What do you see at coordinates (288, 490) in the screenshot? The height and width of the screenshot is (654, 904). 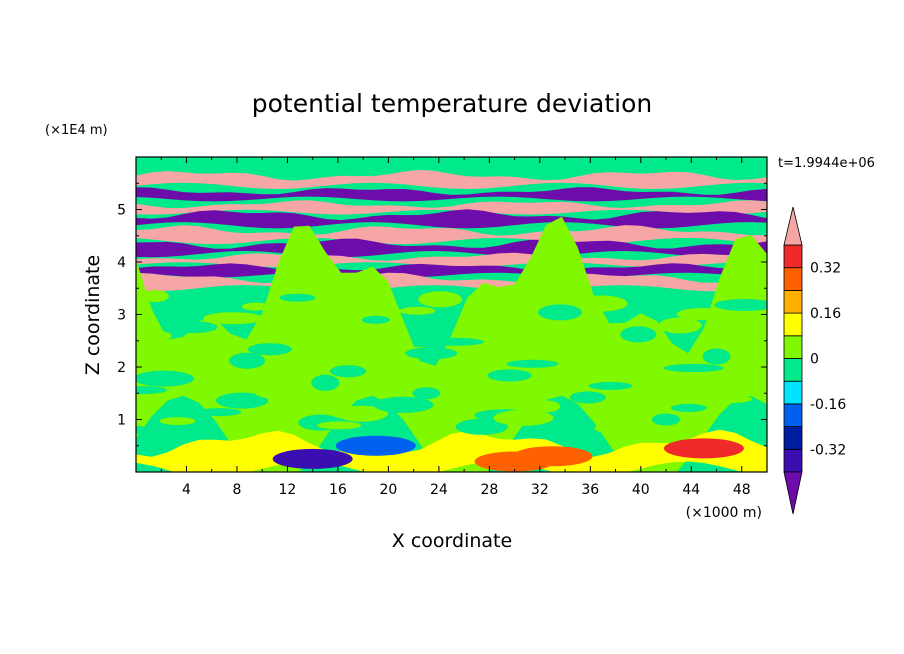 I see `x-tick-label: 12` at bounding box center [288, 490].